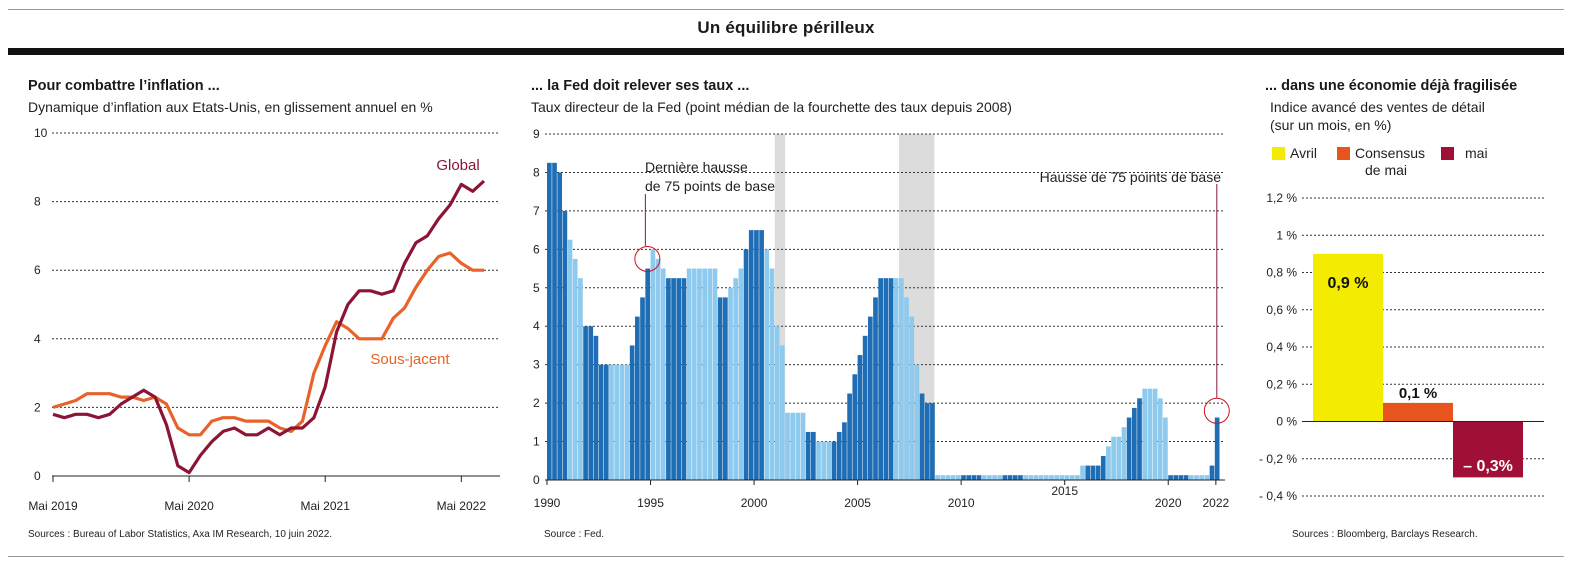  I want to click on y-tick-label: 1,2 %, so click(1281, 198).